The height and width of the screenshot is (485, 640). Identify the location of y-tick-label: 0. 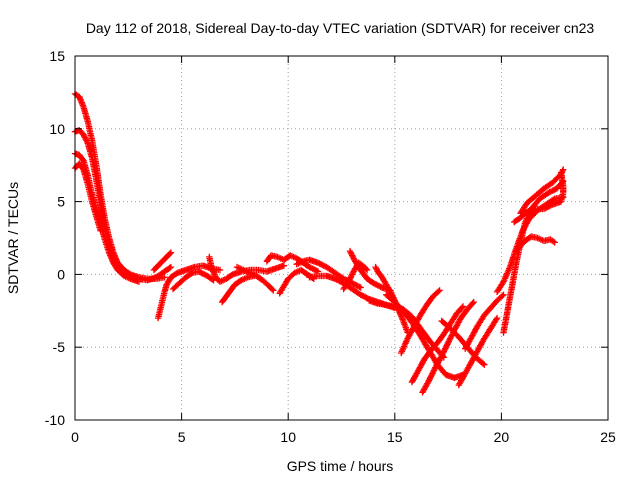
(61, 274).